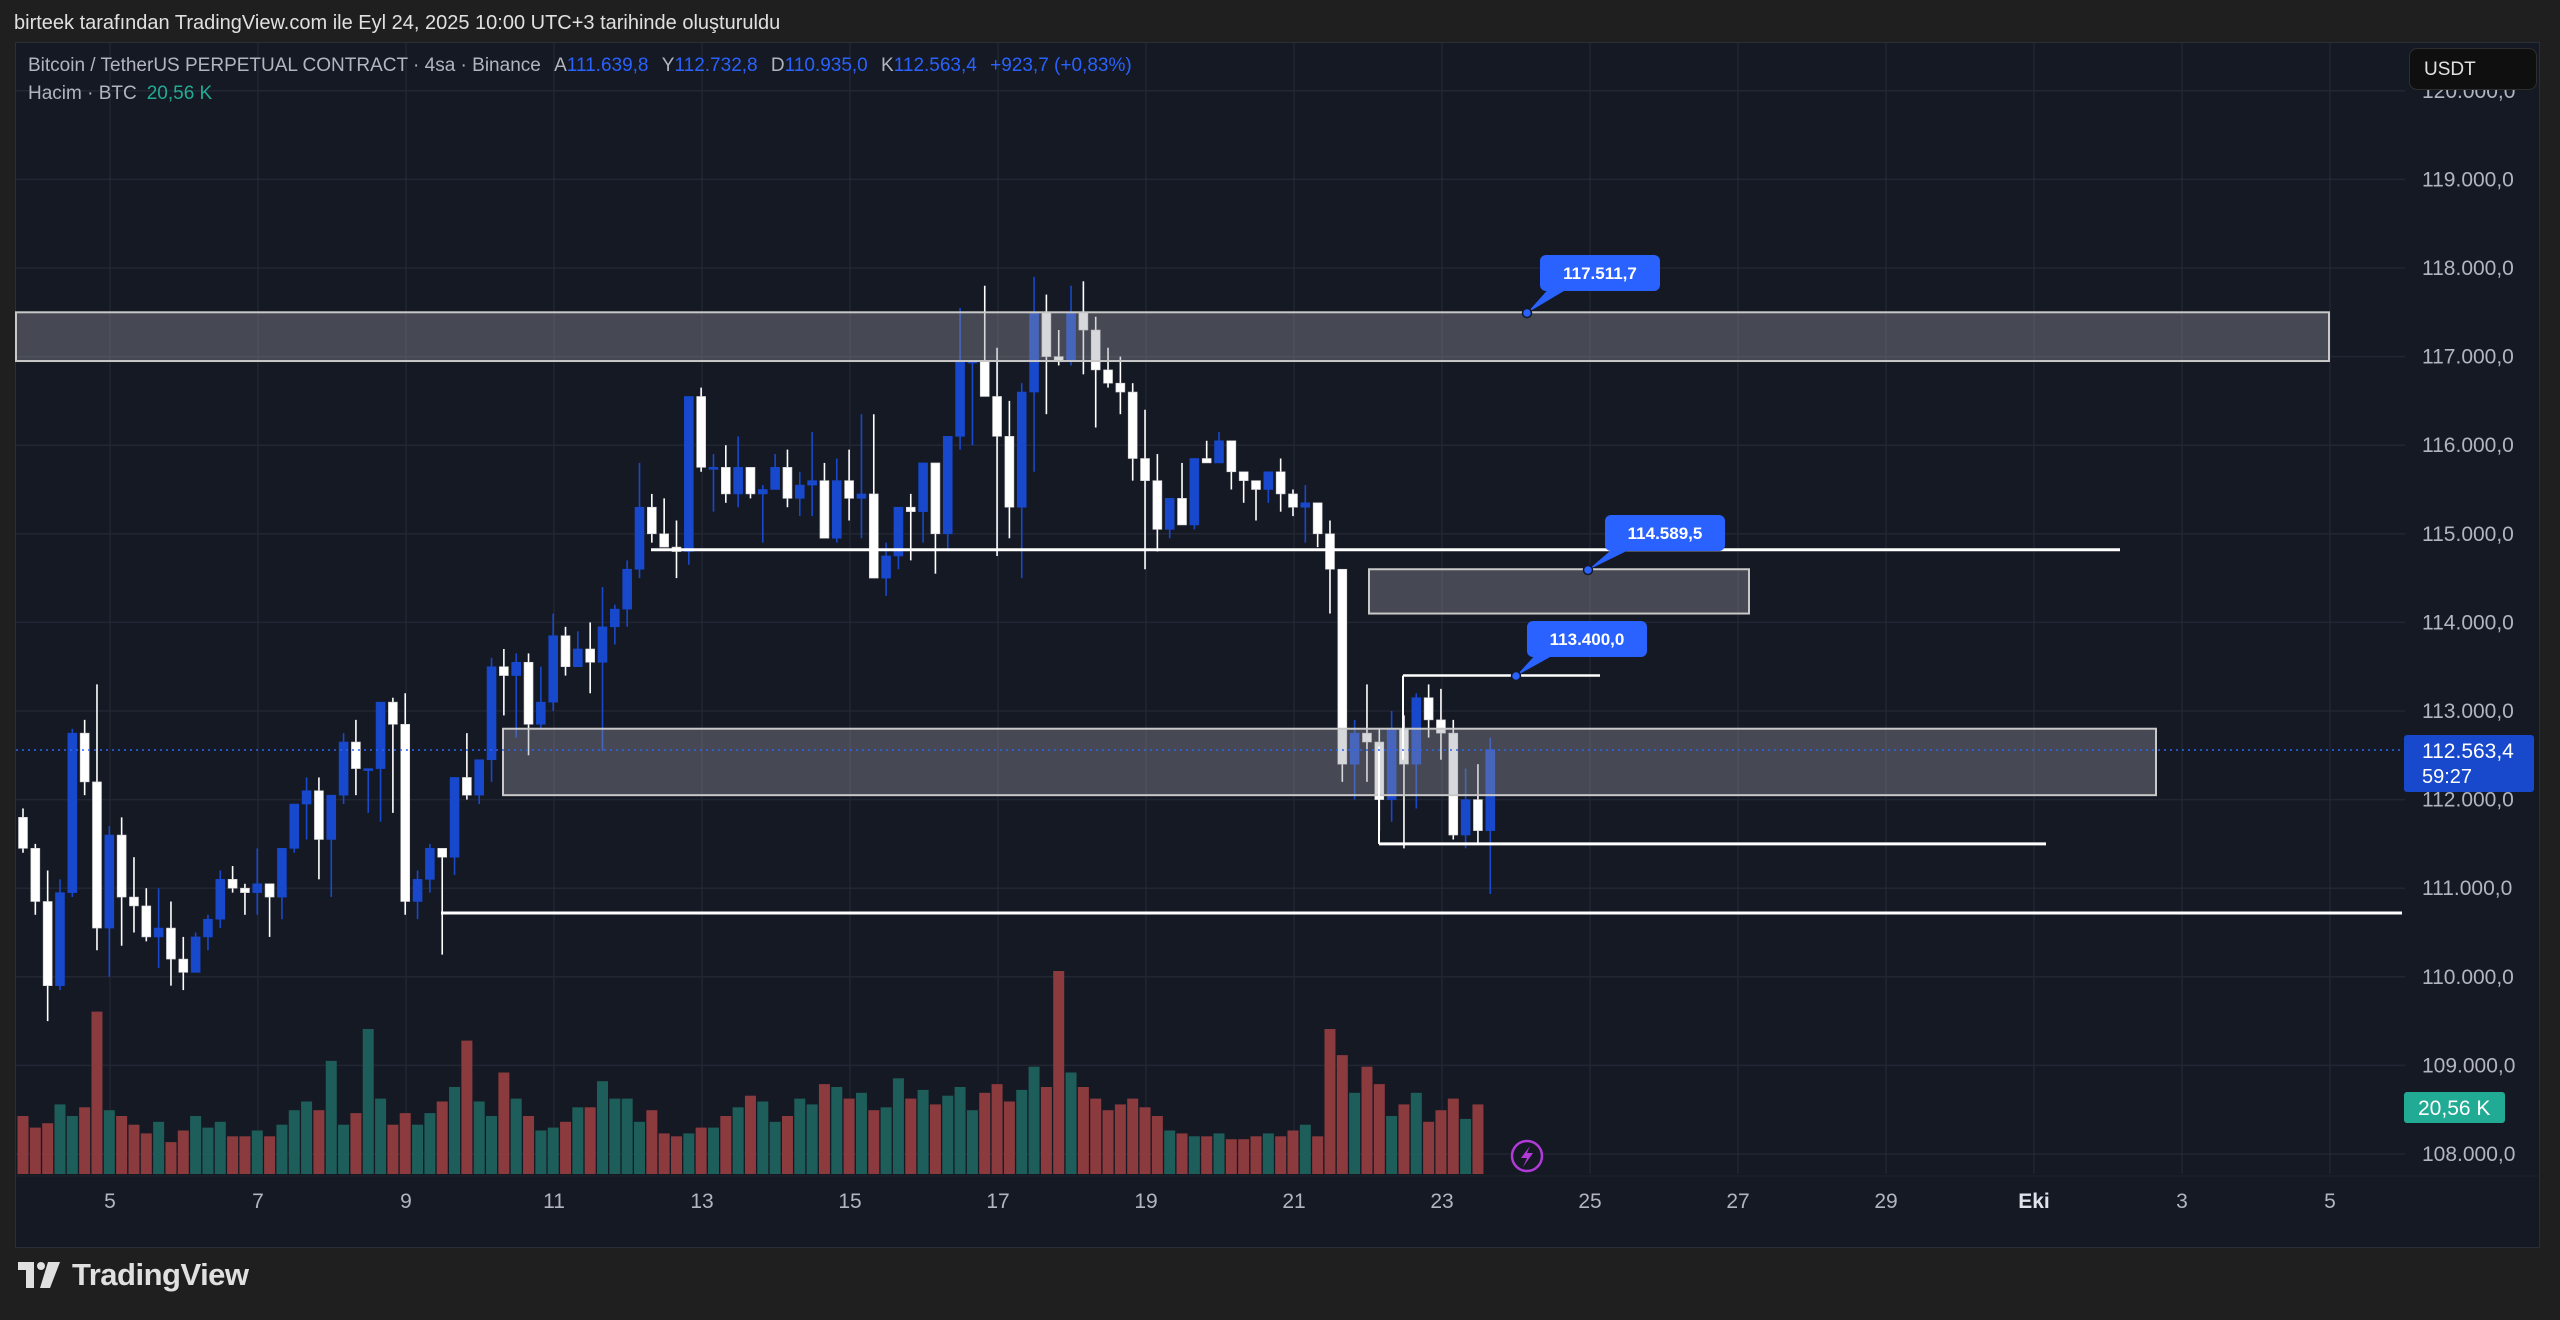 The height and width of the screenshot is (1320, 2560). Describe the element at coordinates (2468, 1154) in the screenshot. I see `price-tick: 108.000,0` at that location.